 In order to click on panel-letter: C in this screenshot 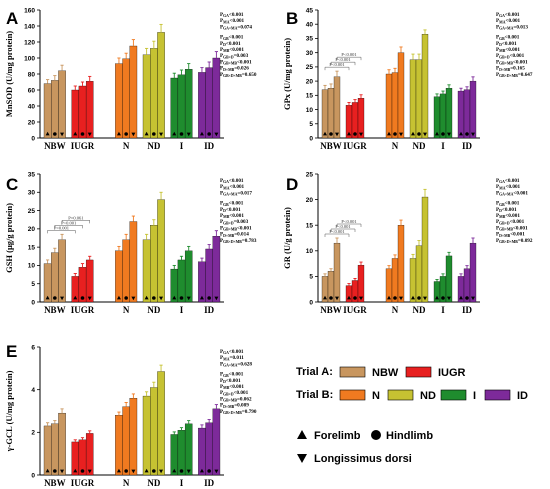, I will do `click(12, 184)`.